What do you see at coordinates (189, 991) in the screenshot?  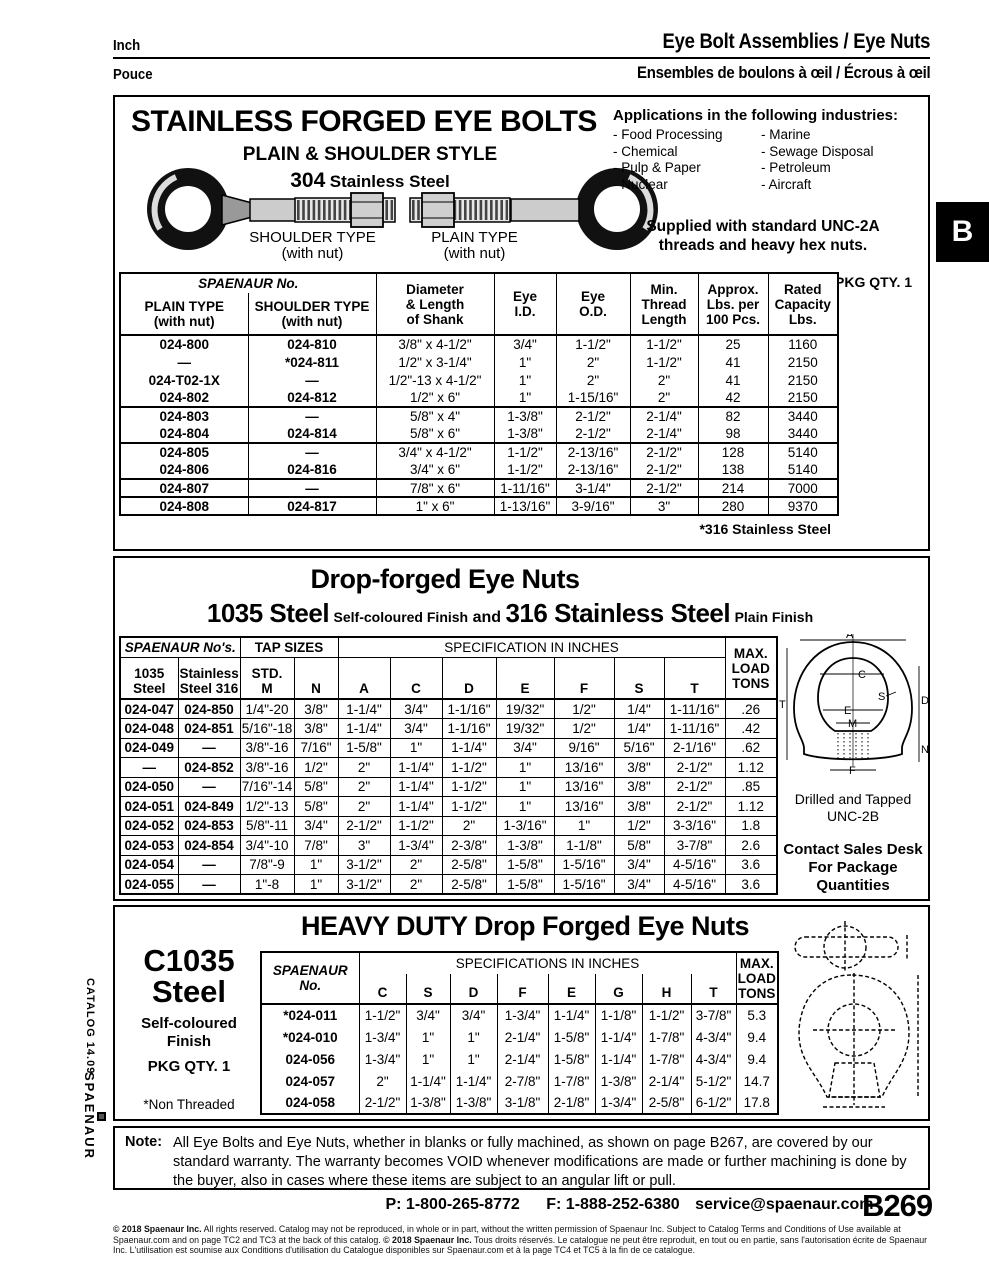 I see `material-steel: Steel` at bounding box center [189, 991].